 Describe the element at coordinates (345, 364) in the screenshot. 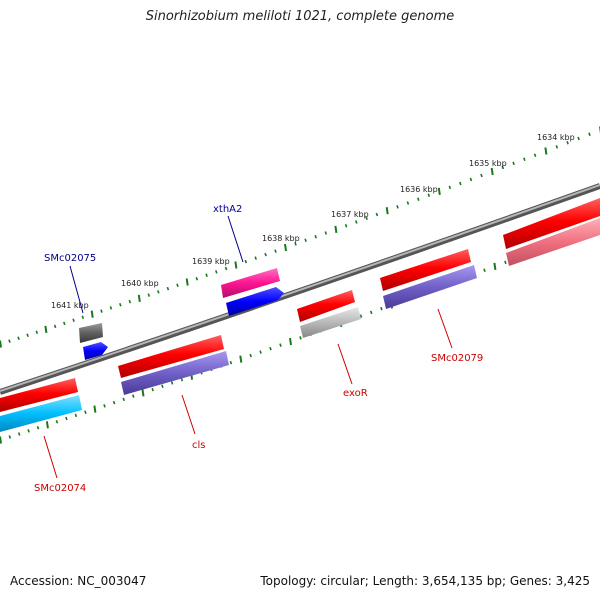

I see `leader-exoR` at that location.